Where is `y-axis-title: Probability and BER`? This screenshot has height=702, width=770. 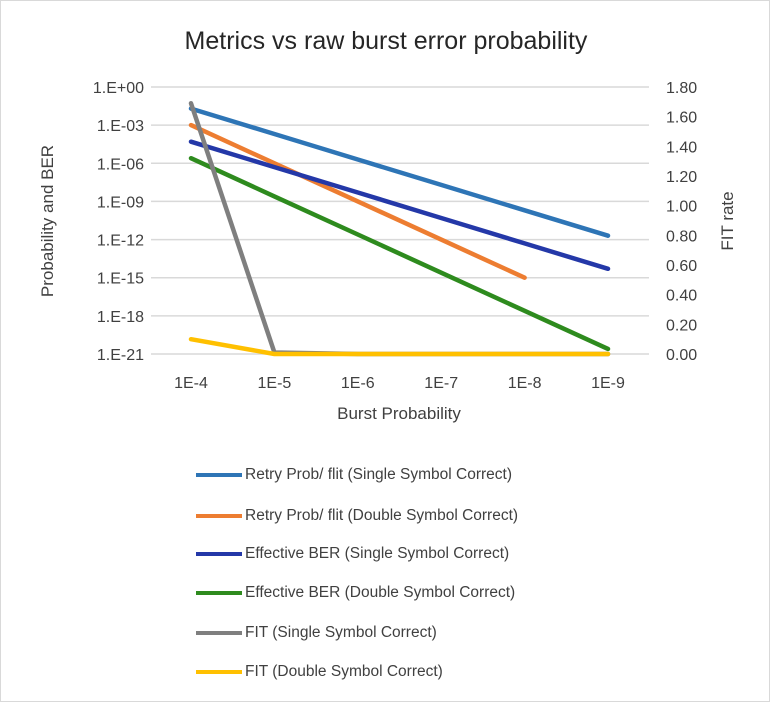
y-axis-title: Probability and BER is located at coordinates (47, 221).